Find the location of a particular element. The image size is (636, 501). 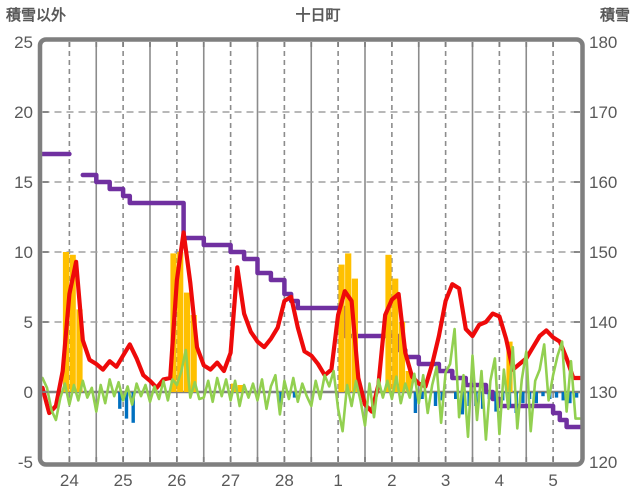

right-axis-label: 140 is located at coordinates (603, 322).